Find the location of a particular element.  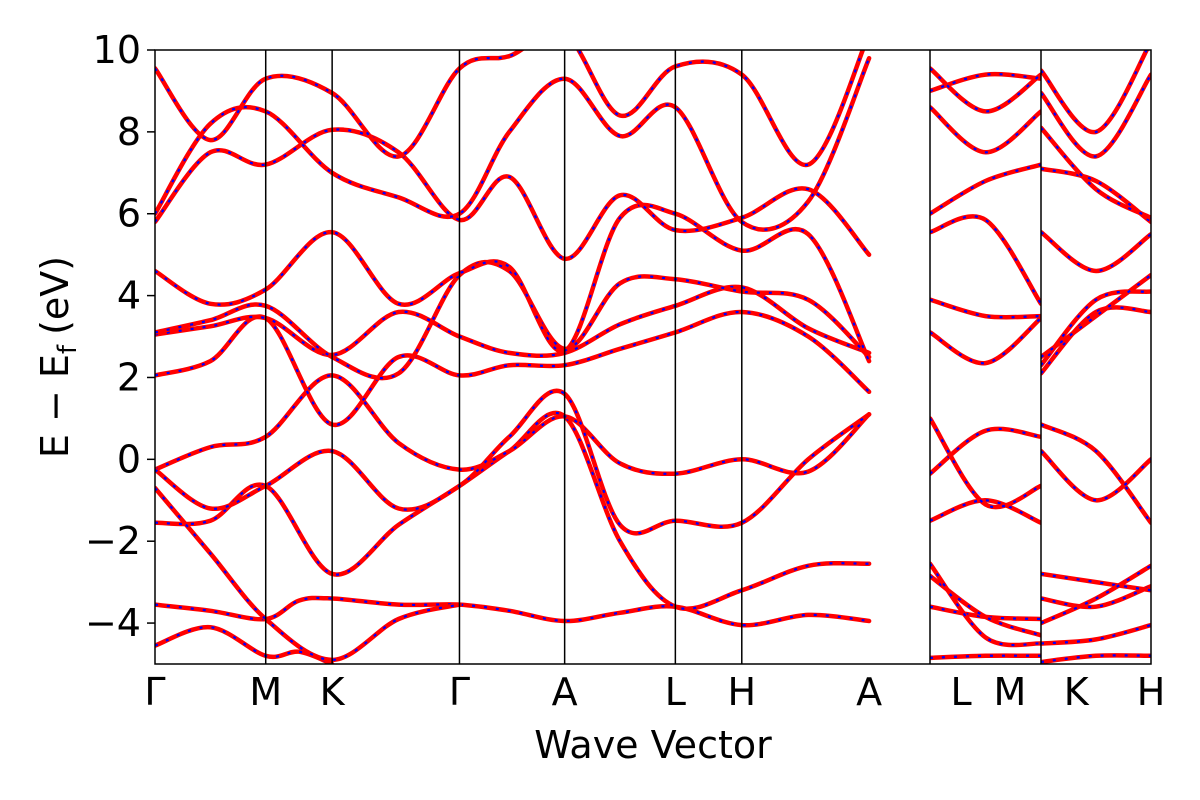

y-tick-label: 10 is located at coordinates (117, 50).